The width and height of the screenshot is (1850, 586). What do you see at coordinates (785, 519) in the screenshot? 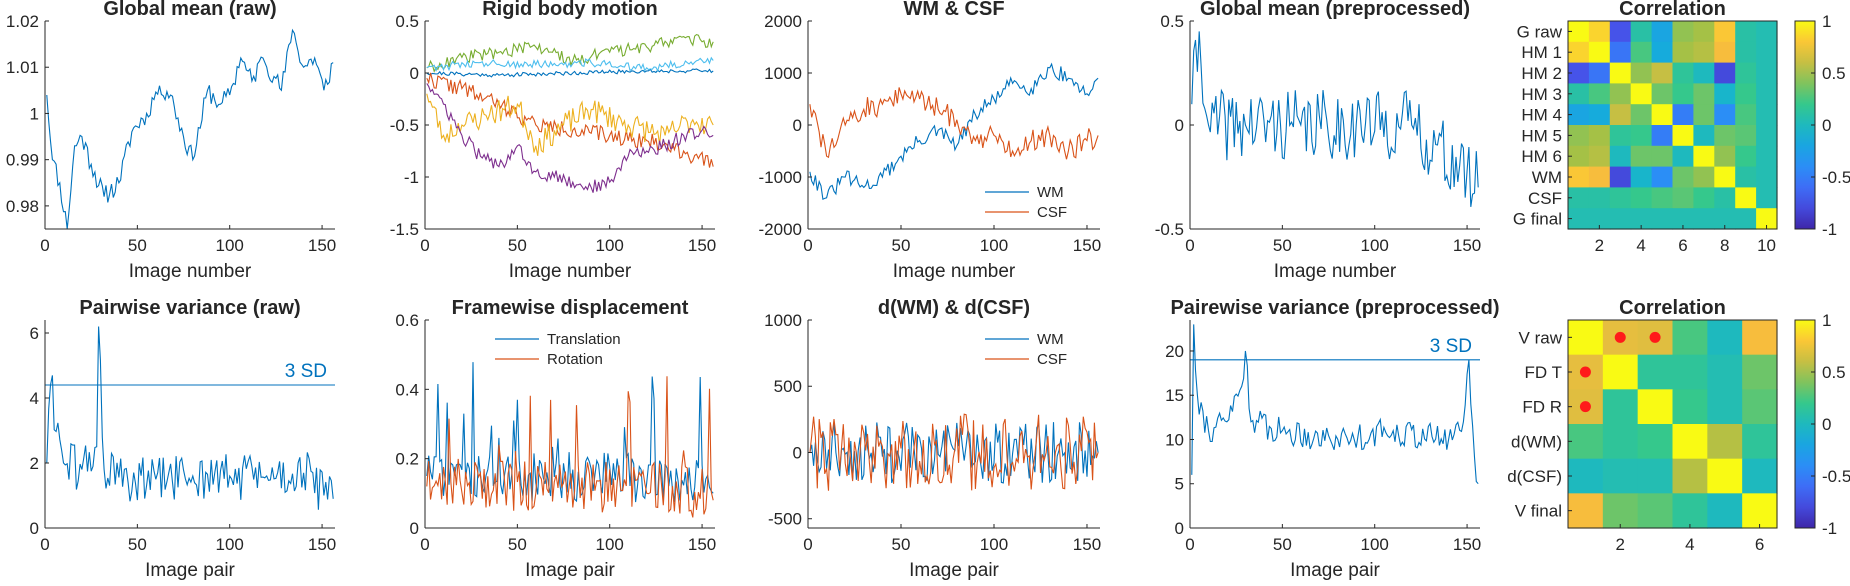
I see `y-tick-label: -500` at bounding box center [785, 519].